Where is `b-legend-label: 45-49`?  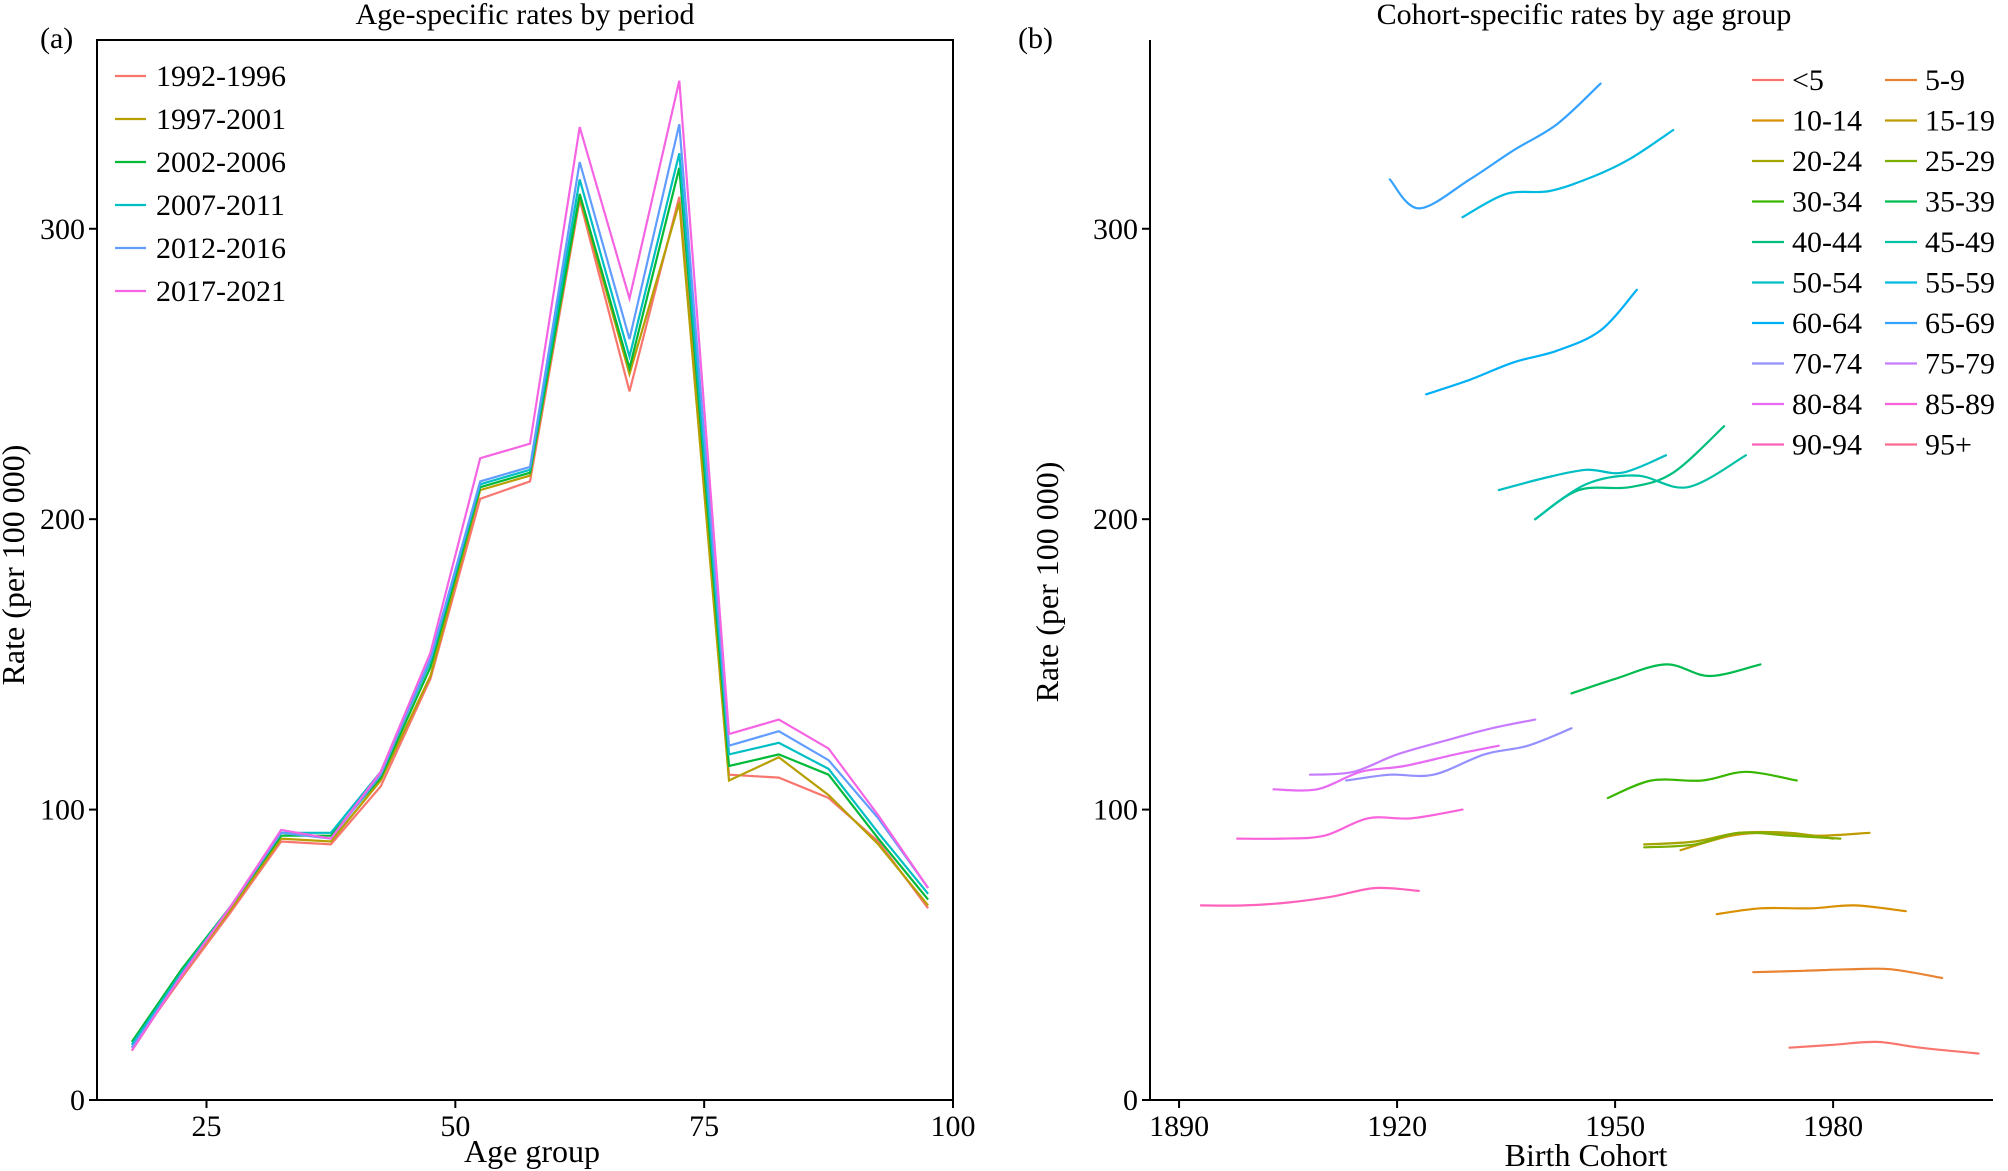
b-legend-label: 45-49 is located at coordinates (1960, 242).